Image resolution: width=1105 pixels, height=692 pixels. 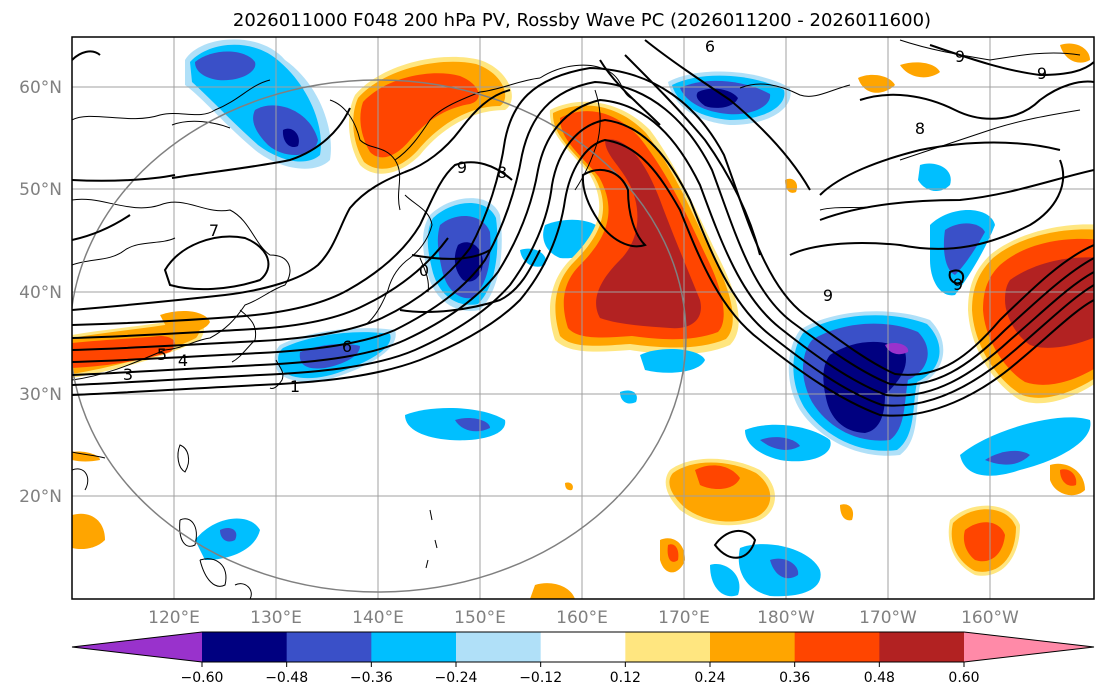 What do you see at coordinates (128, 374) in the screenshot?
I see `contour-label: 3` at bounding box center [128, 374].